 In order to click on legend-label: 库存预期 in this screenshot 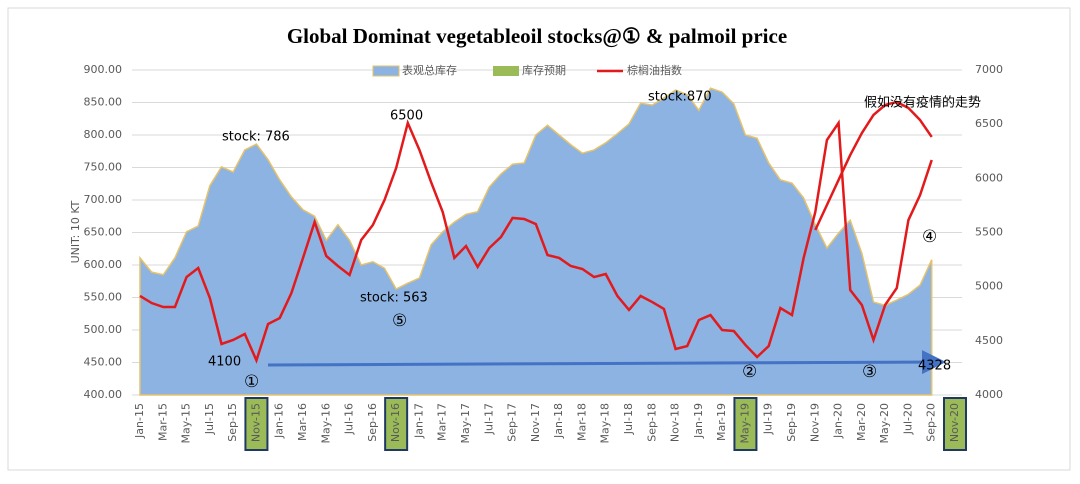, I will do `click(544, 70)`.